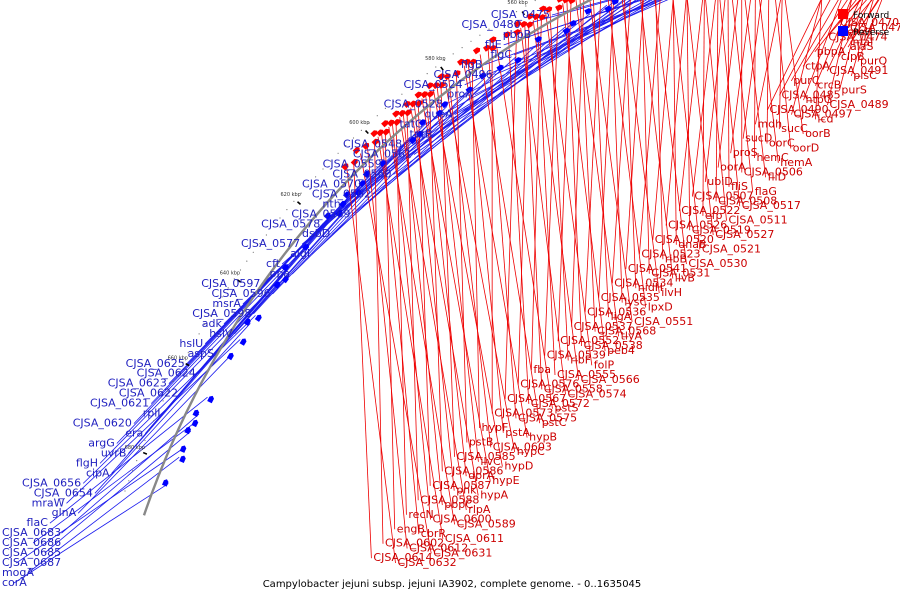 Image resolution: width=900 pixels, height=600 pixels. Describe the element at coordinates (817, 65) in the screenshot. I see `forward-gene-label: ctpA` at that location.